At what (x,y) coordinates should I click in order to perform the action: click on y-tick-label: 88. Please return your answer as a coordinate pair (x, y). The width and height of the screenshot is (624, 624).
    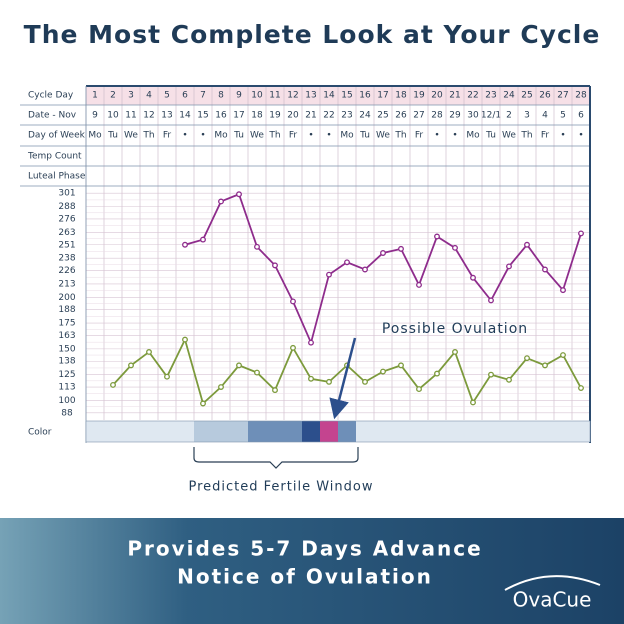
    Looking at the image, I should click on (67, 413).